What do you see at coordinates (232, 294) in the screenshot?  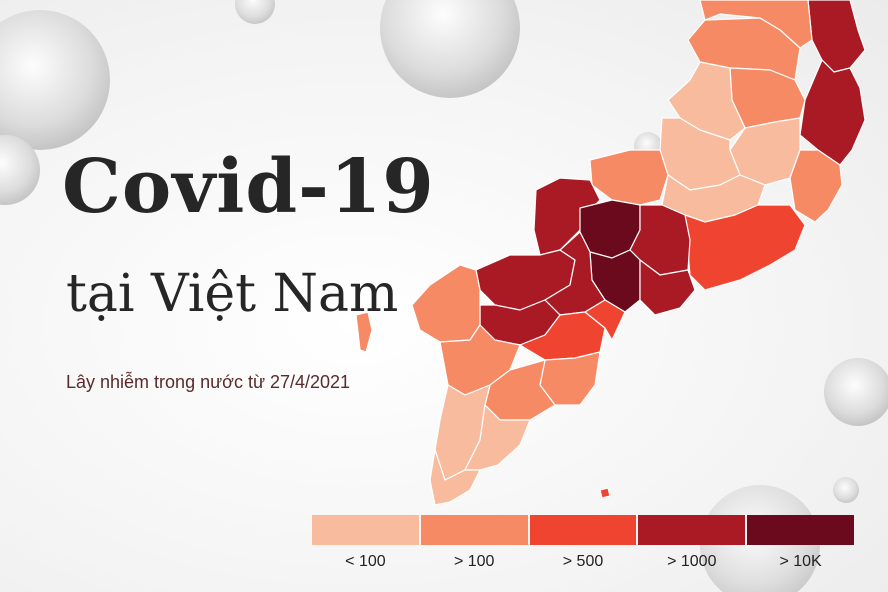 I see `page-subtitle: tại Việt Nam` at bounding box center [232, 294].